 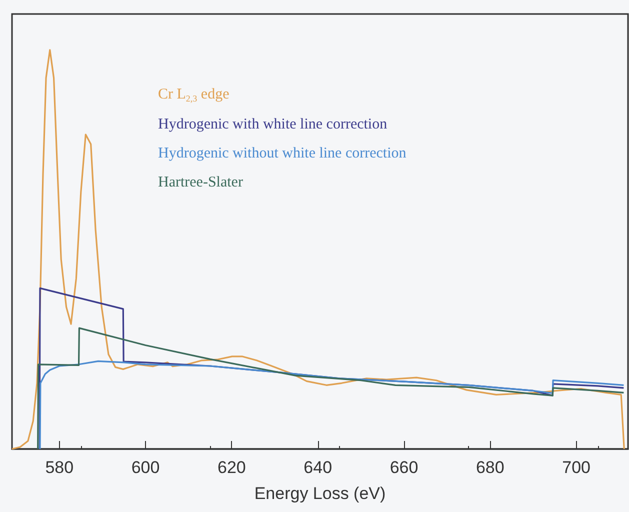 What do you see at coordinates (145, 467) in the screenshot?
I see `x-tick-label: 600` at bounding box center [145, 467].